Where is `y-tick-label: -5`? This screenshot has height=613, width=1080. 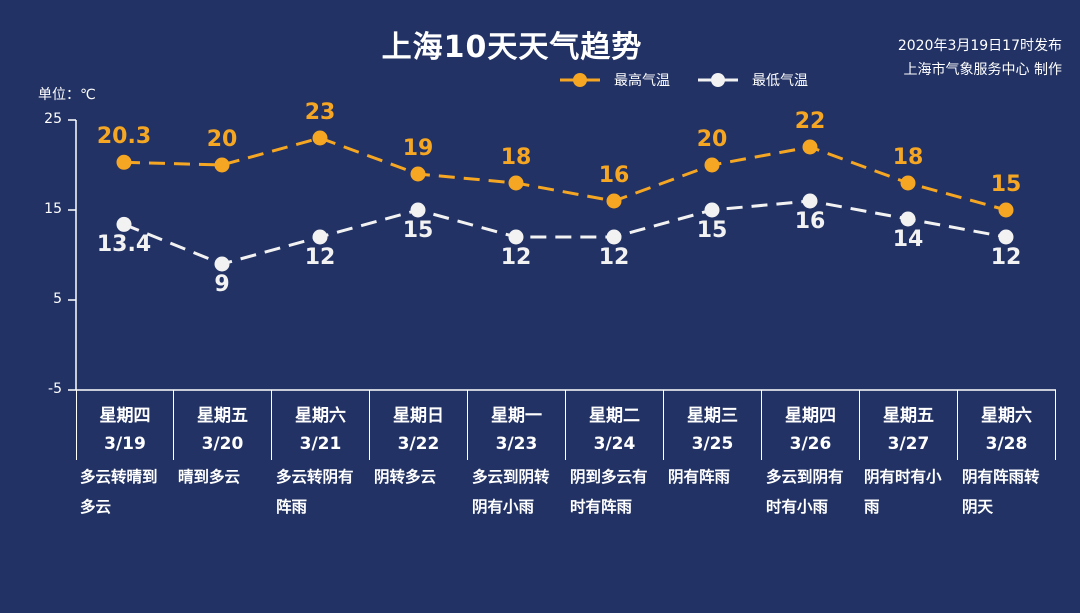
y-tick-label: -5 is located at coordinates (55, 389).